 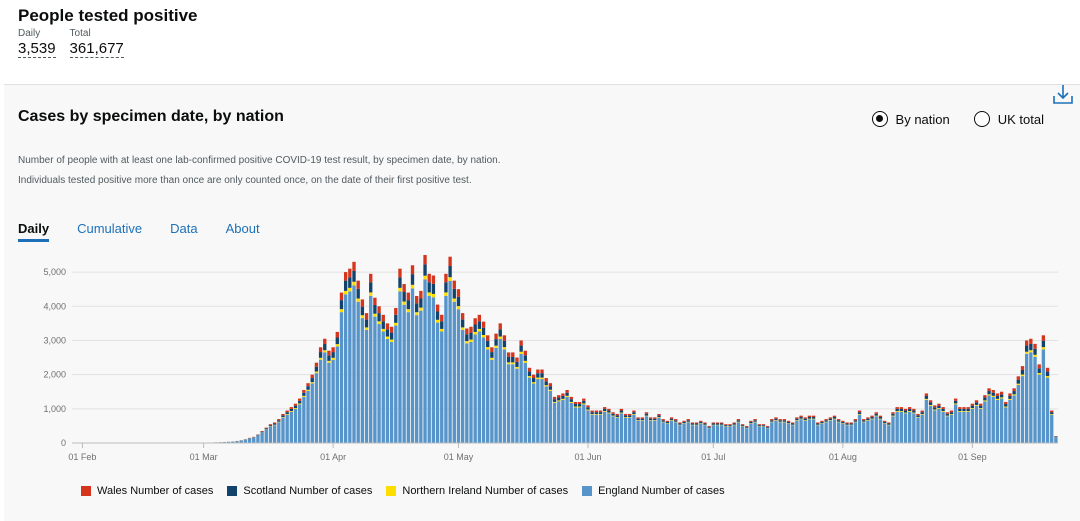 I want to click on total-value: 361,677, so click(x=97, y=49).